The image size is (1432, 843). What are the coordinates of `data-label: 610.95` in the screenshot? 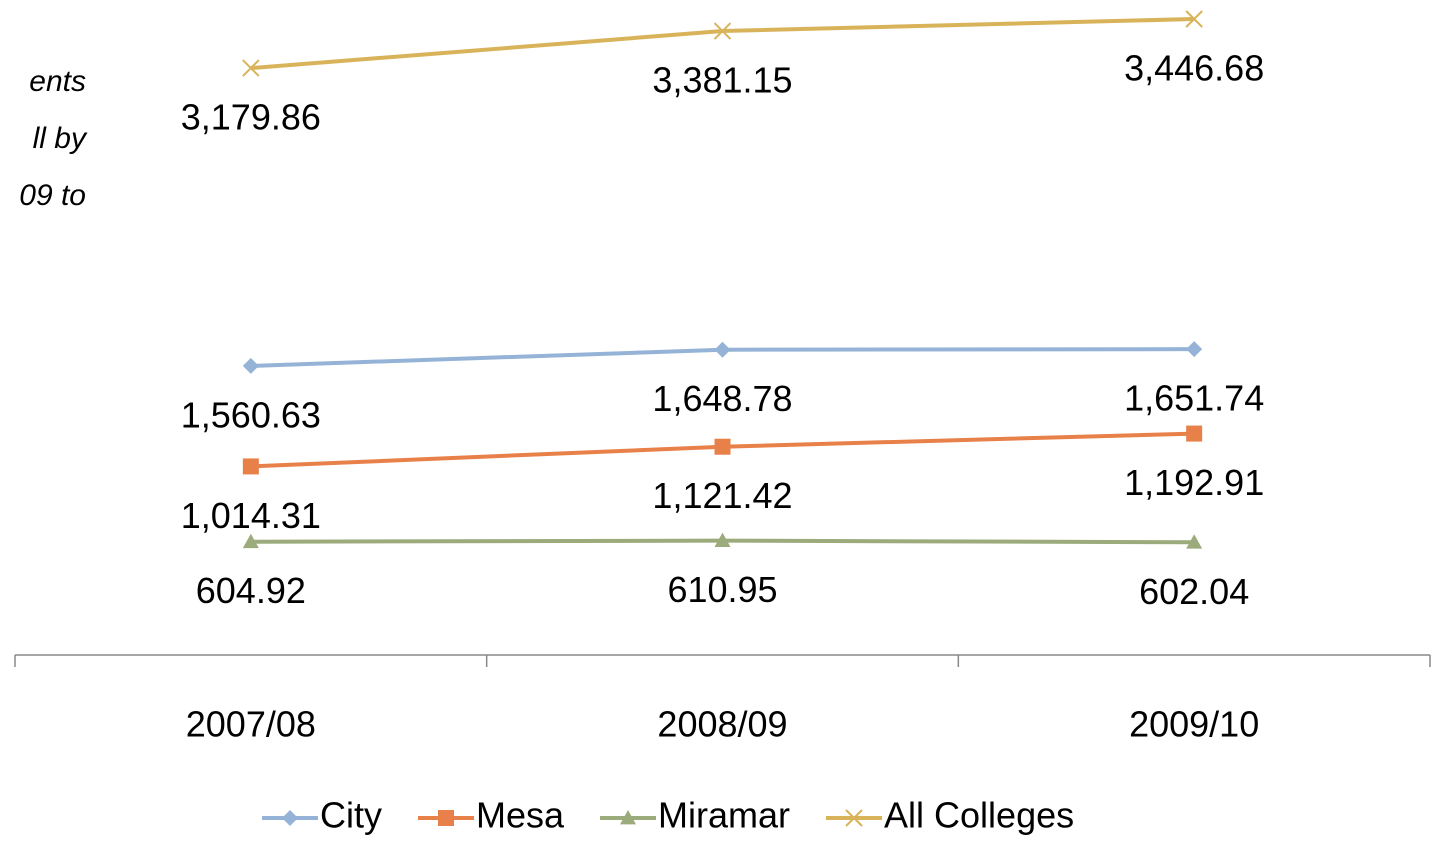 It's located at (722, 589).